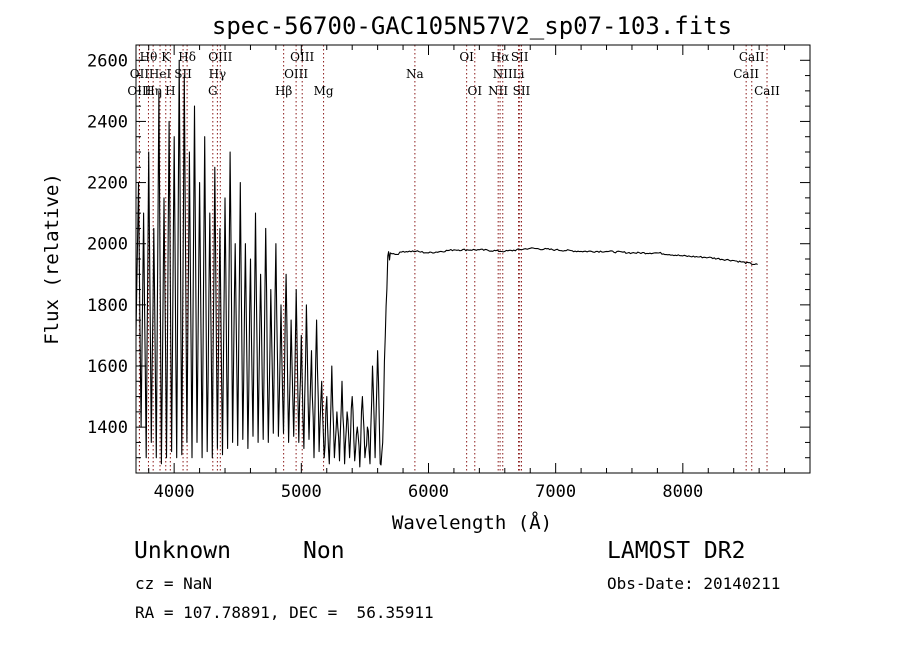  Describe the element at coordinates (170, 91) in the screenshot. I see `line-marker-label: H` at that location.